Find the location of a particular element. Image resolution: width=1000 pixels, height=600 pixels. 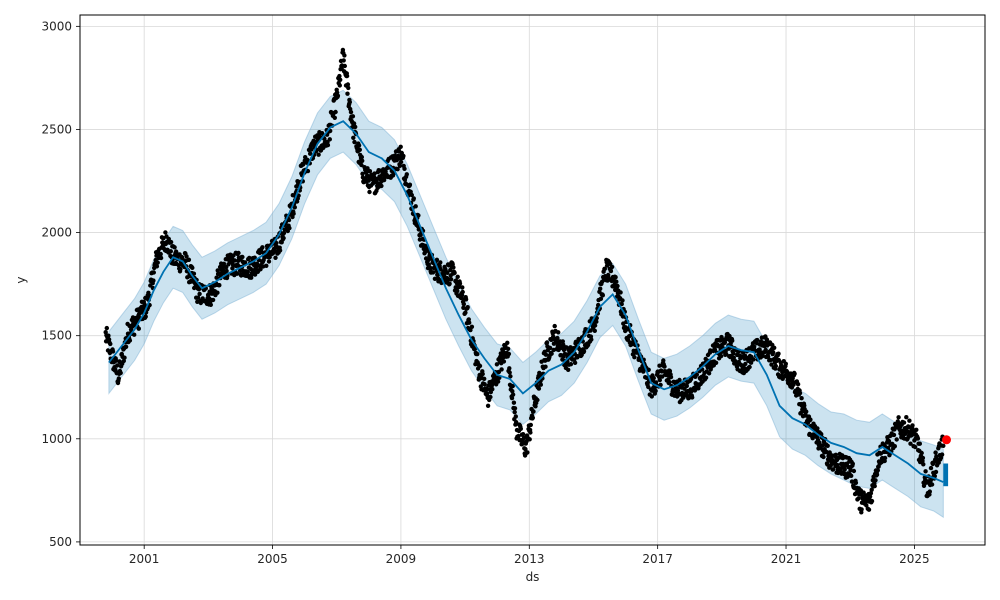

x-tick-label: 2021 is located at coordinates (786, 559).